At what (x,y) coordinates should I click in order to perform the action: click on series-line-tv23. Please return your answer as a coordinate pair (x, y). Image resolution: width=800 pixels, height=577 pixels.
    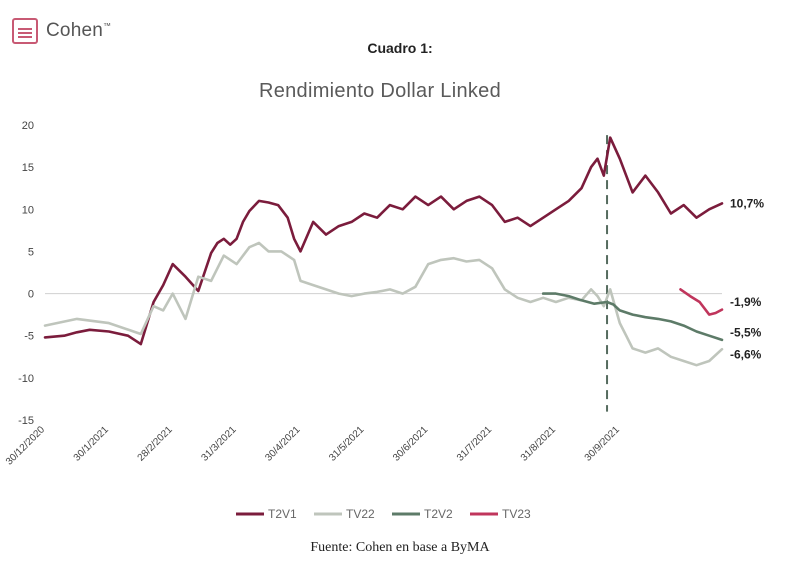
    Looking at the image, I should click on (701, 302).